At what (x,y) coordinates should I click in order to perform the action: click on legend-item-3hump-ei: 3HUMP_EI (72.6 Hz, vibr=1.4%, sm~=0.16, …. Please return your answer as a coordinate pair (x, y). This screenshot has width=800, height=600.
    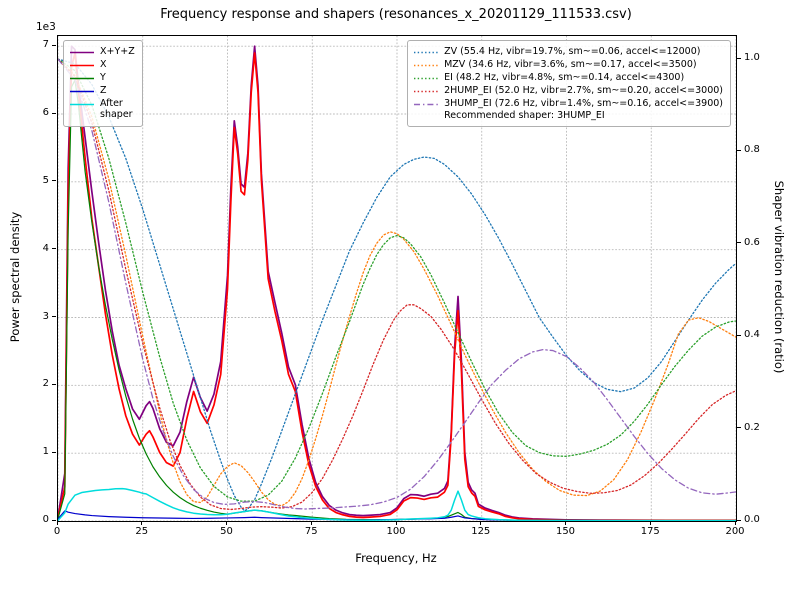
    Looking at the image, I should click on (568, 104).